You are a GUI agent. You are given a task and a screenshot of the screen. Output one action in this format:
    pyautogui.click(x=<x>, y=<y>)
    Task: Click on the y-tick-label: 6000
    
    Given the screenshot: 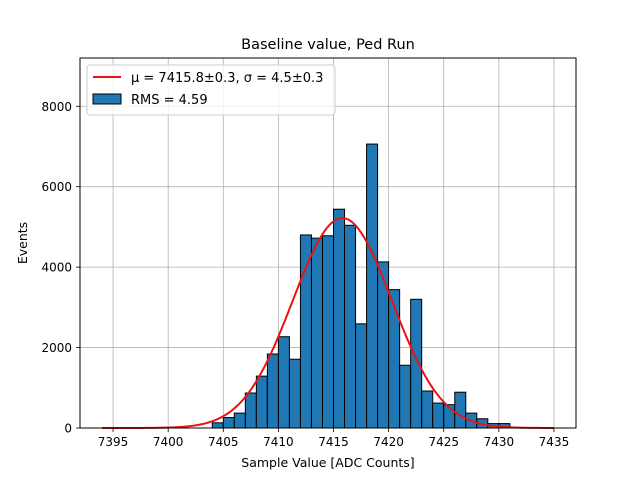 What is the action you would take?
    pyautogui.click(x=56, y=187)
    